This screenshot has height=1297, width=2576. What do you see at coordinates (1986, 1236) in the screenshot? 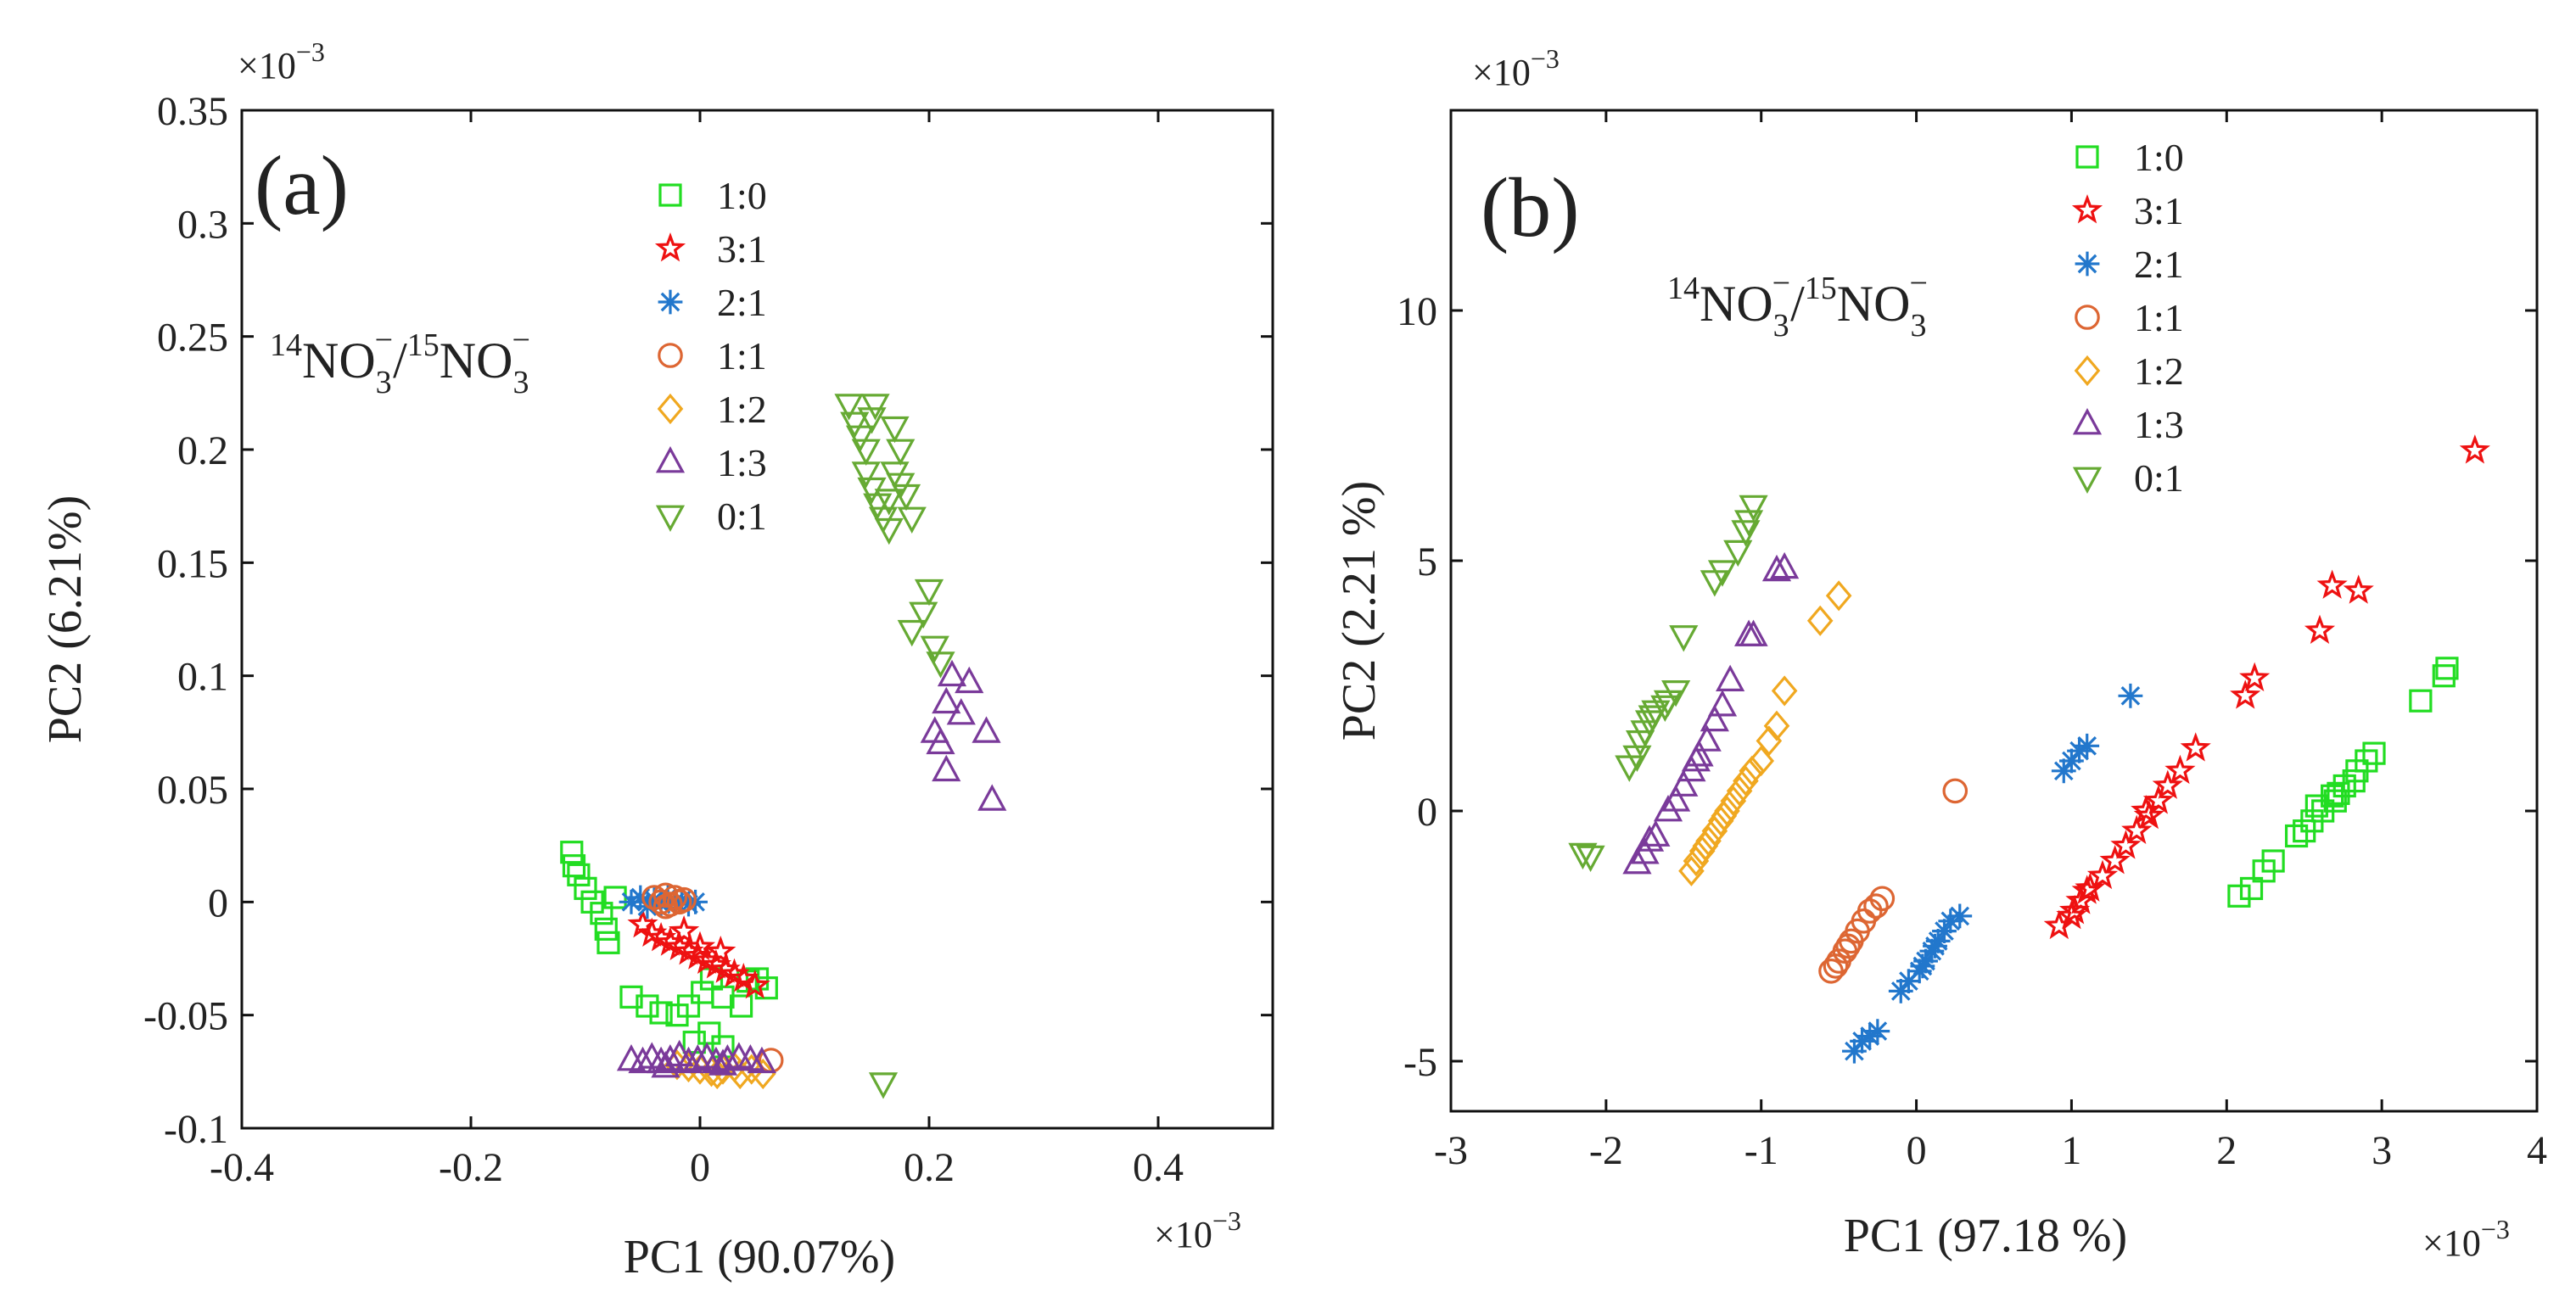
I see `panel-b-x-axis-label: PC1 (97.18 %)` at bounding box center [1986, 1236].